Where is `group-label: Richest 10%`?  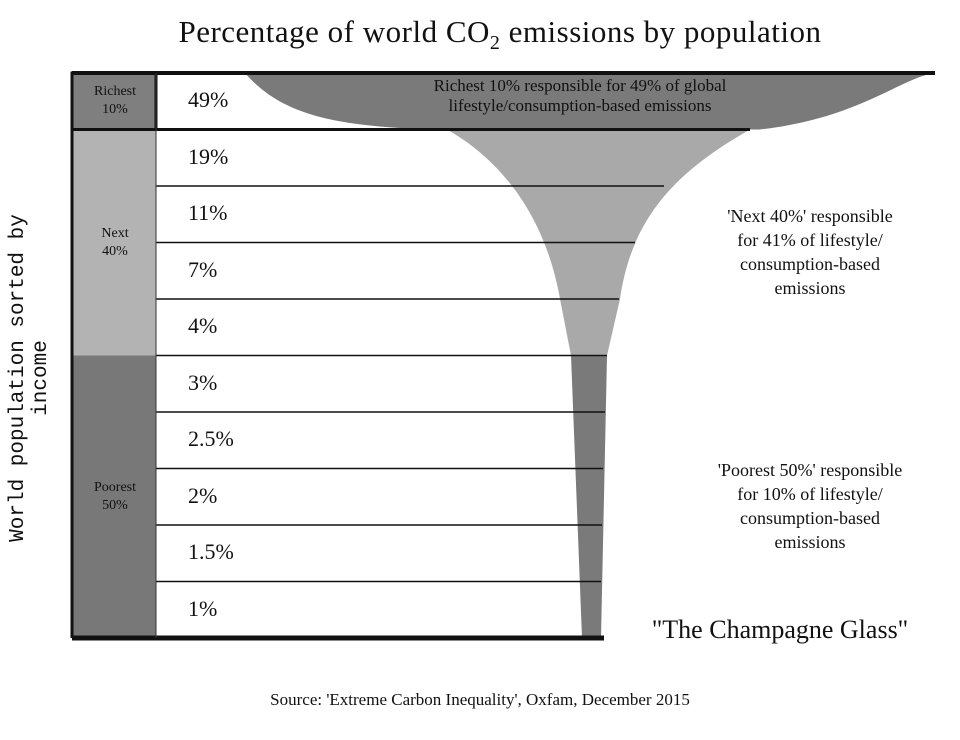 group-label: Richest 10% is located at coordinates (115, 101).